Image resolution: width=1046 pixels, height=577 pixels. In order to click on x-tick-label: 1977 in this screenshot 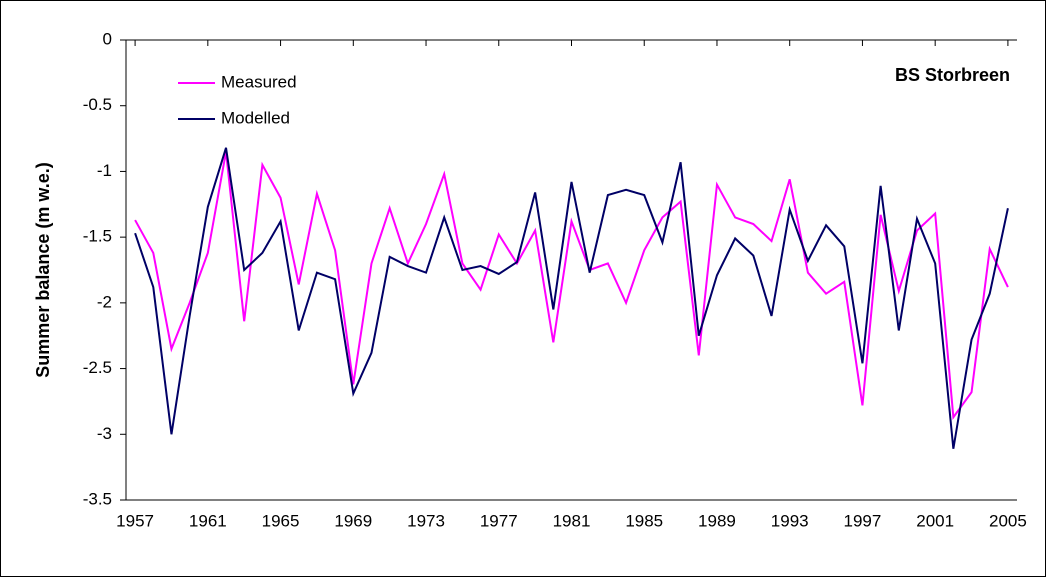, I will do `click(499, 520)`.